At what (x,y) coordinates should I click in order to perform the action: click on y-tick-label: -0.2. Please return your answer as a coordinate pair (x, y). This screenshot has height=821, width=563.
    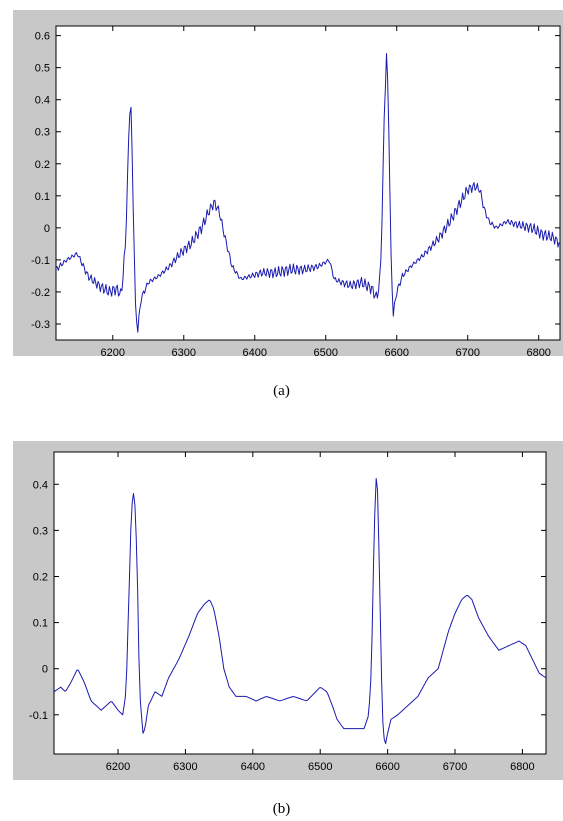
    Looking at the image, I should click on (40, 293).